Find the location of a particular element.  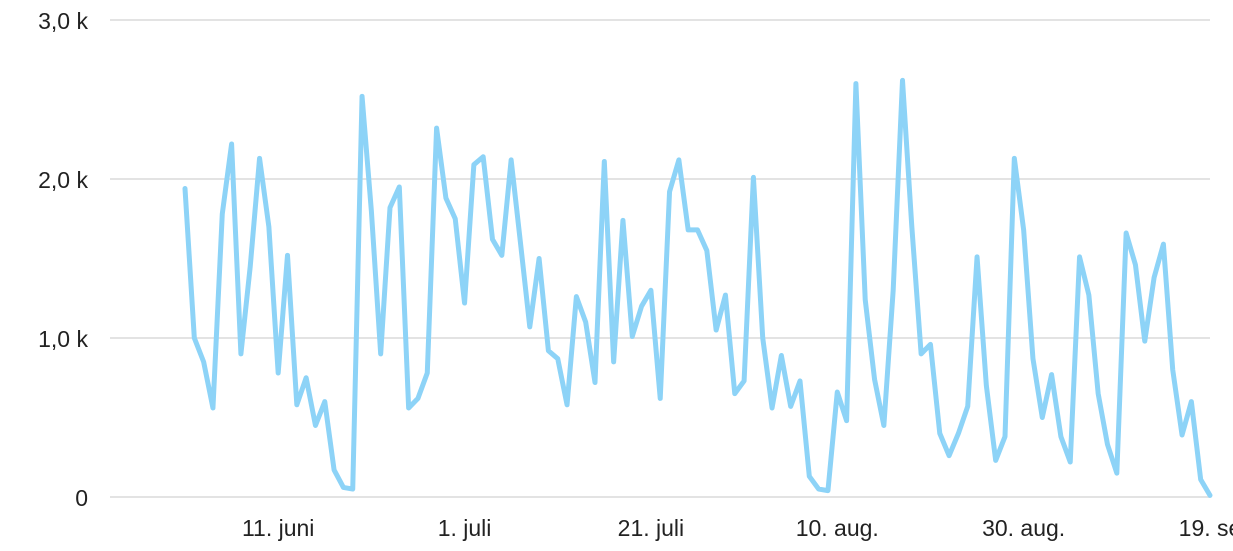

y-tick-label: 1,0 k is located at coordinates (63, 339).